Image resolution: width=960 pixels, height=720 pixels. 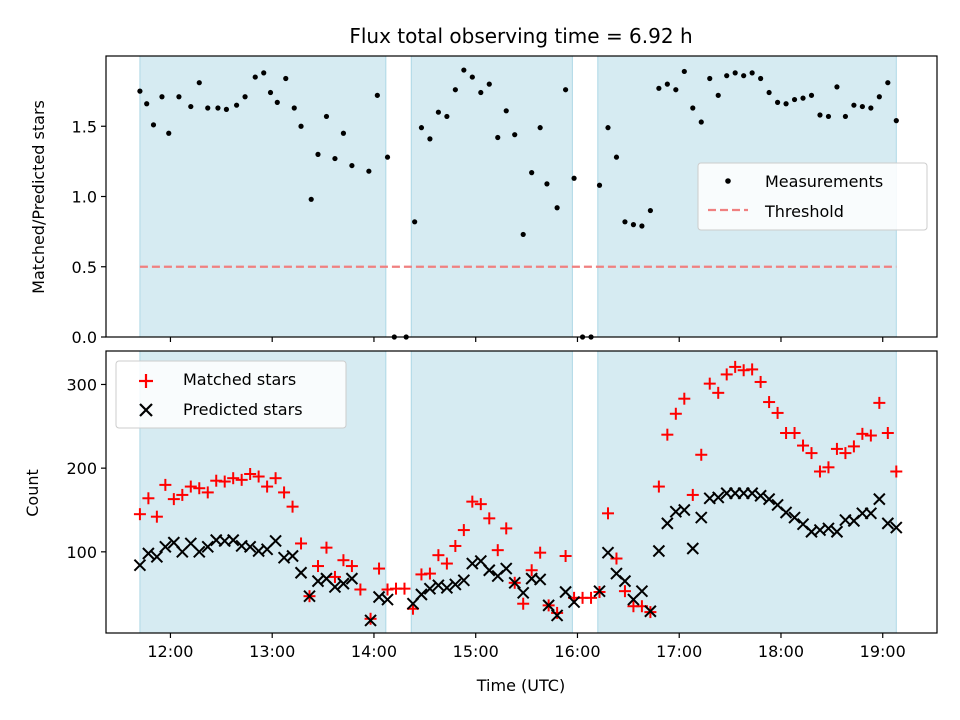 What do you see at coordinates (824, 181) in the screenshot?
I see `legend-measurements-label: Measurements` at bounding box center [824, 181].